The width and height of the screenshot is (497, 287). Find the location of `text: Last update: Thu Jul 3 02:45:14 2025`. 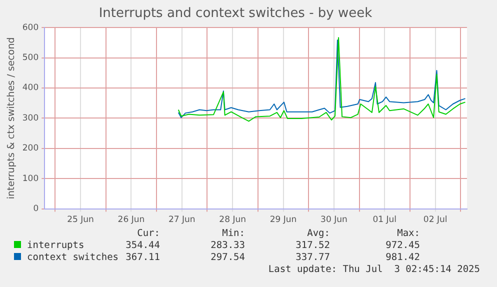

text: Last update: Thu Jul 3 02:45:14 2025 is located at coordinates (373, 269).